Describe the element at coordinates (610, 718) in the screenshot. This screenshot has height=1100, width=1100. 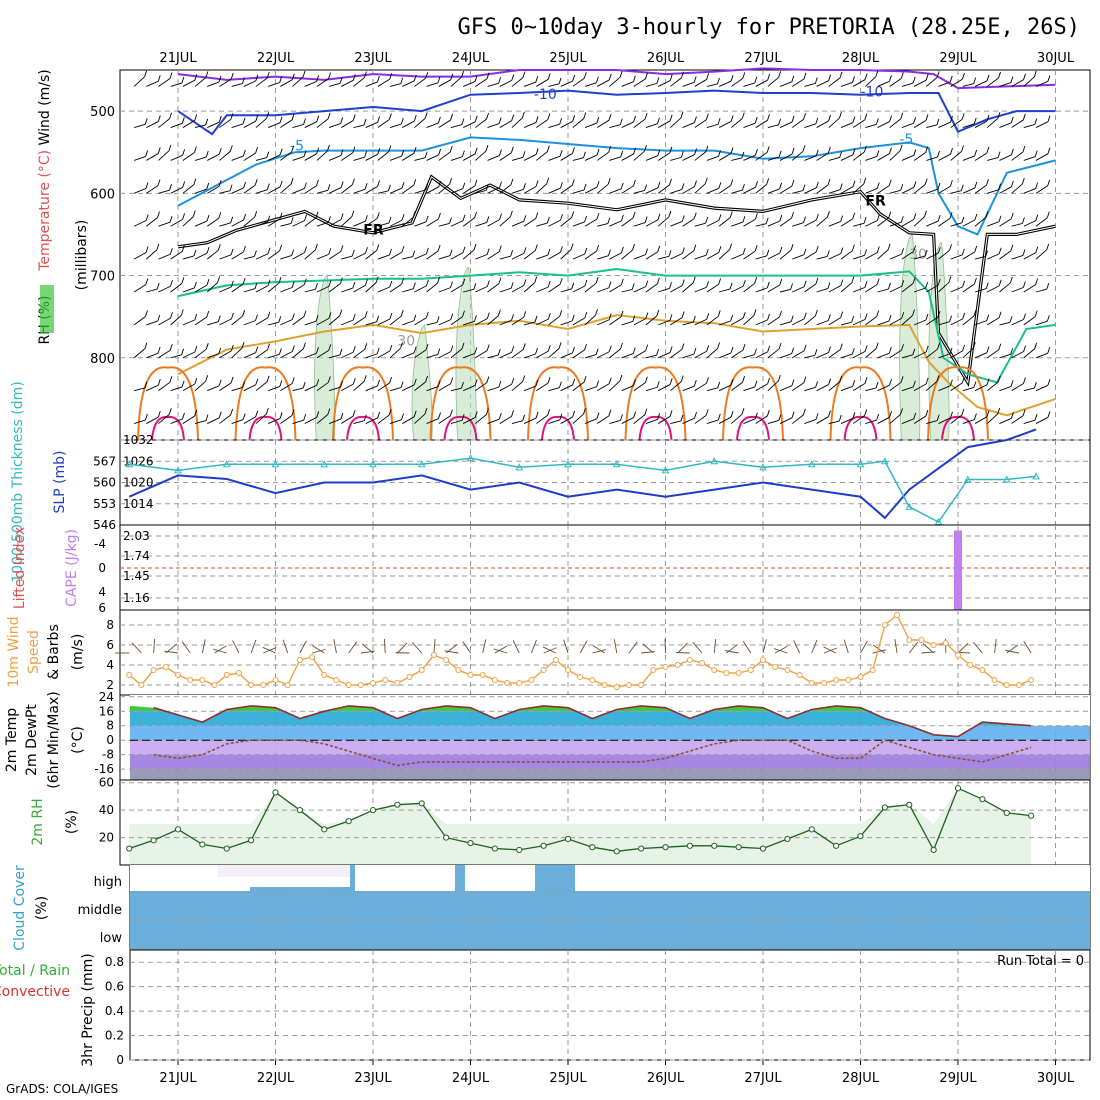
I see `temp-band` at that location.